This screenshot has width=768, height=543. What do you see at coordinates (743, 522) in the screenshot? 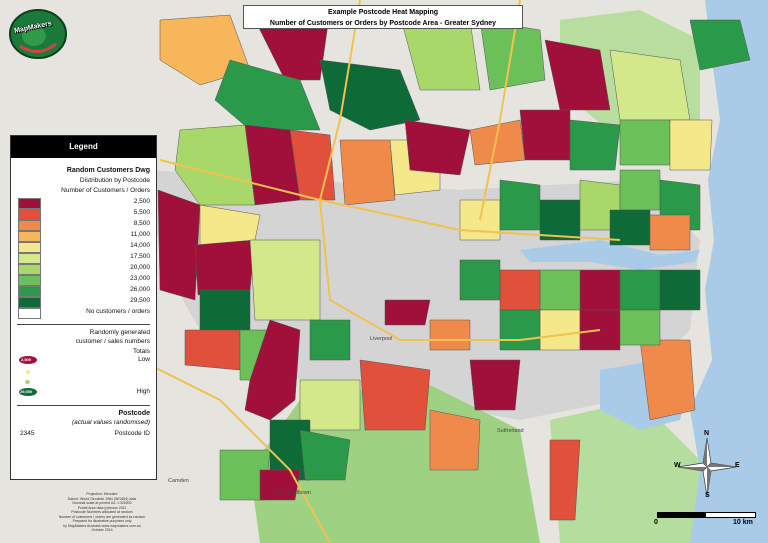
I see `scale-max: 10 km` at bounding box center [743, 522].